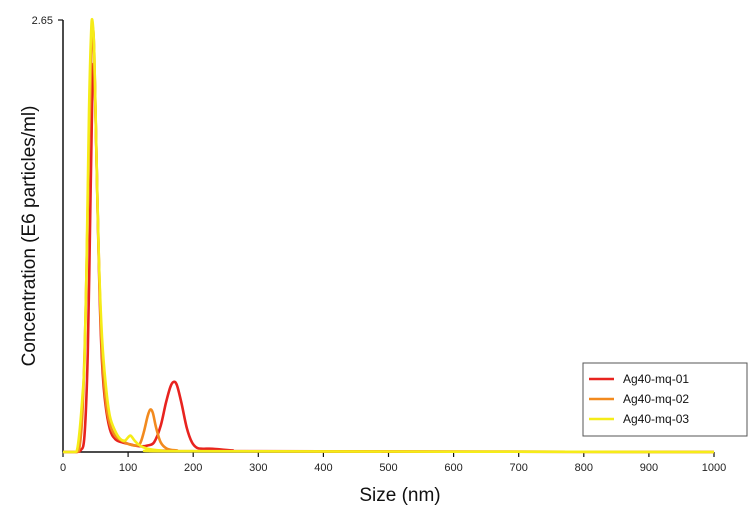 The width and height of the screenshot is (748, 506). I want to click on x-tick-label: 500, so click(388, 468).